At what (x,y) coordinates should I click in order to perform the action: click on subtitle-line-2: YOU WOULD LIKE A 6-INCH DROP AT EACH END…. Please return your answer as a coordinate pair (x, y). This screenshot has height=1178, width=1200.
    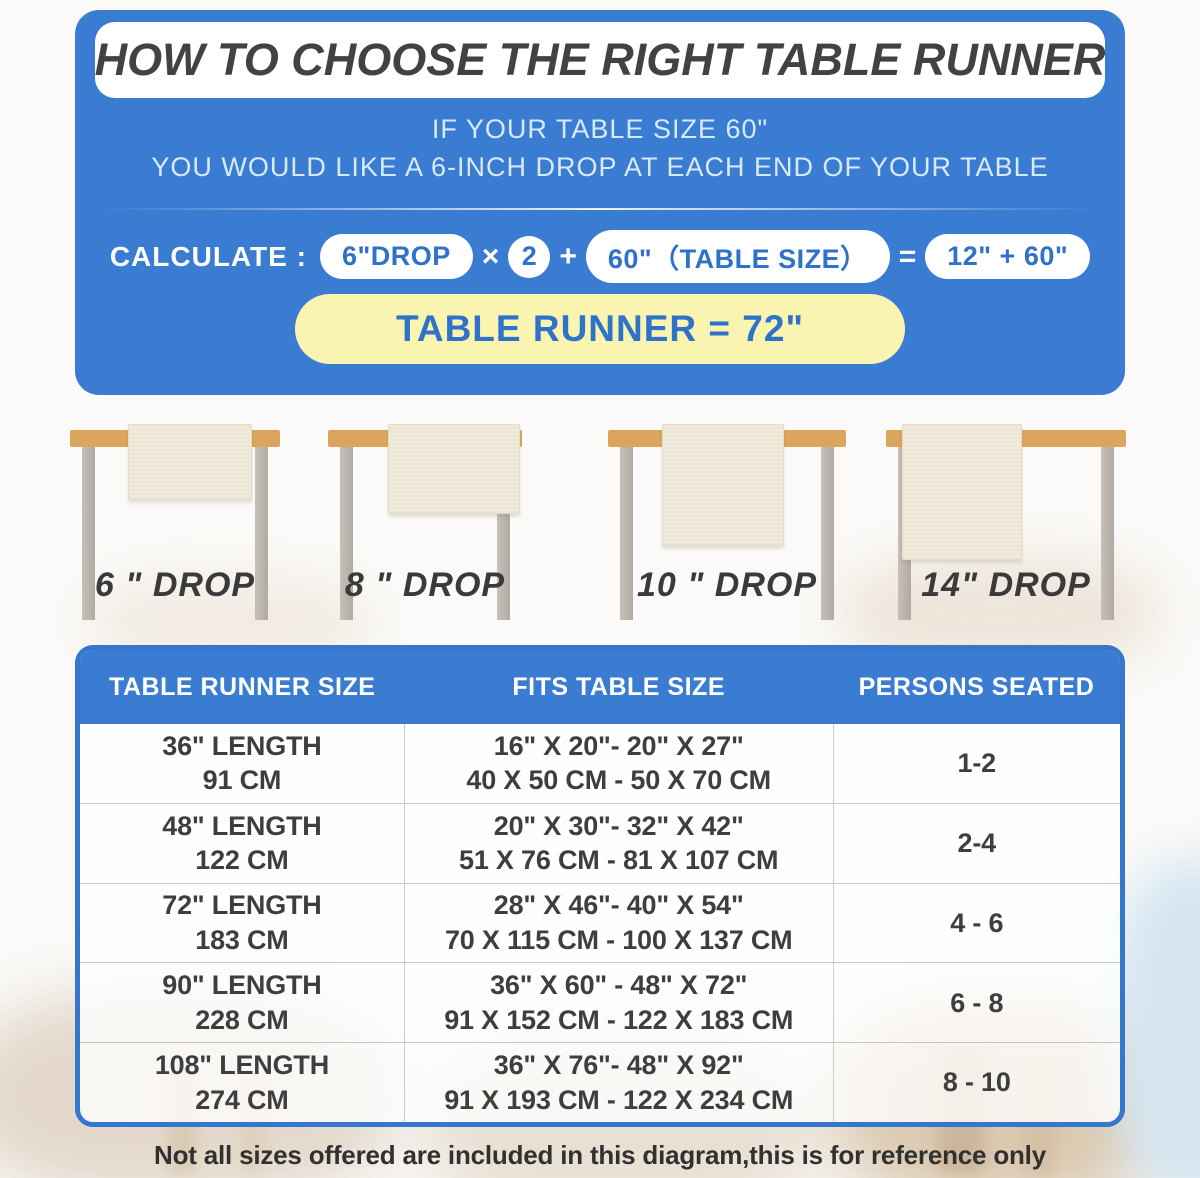
    Looking at the image, I should click on (600, 167).